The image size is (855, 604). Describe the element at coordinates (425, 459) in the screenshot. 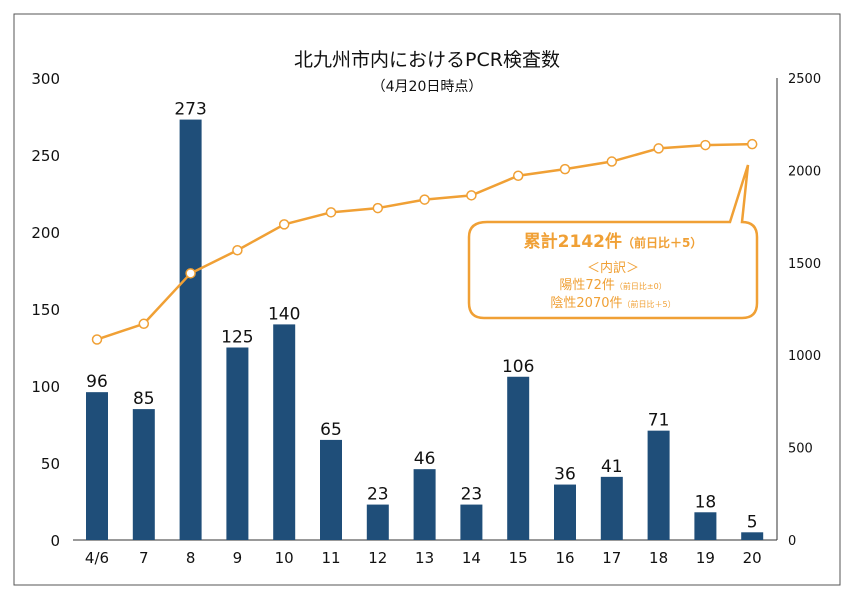

I see `bar-data-label: 46` at that location.